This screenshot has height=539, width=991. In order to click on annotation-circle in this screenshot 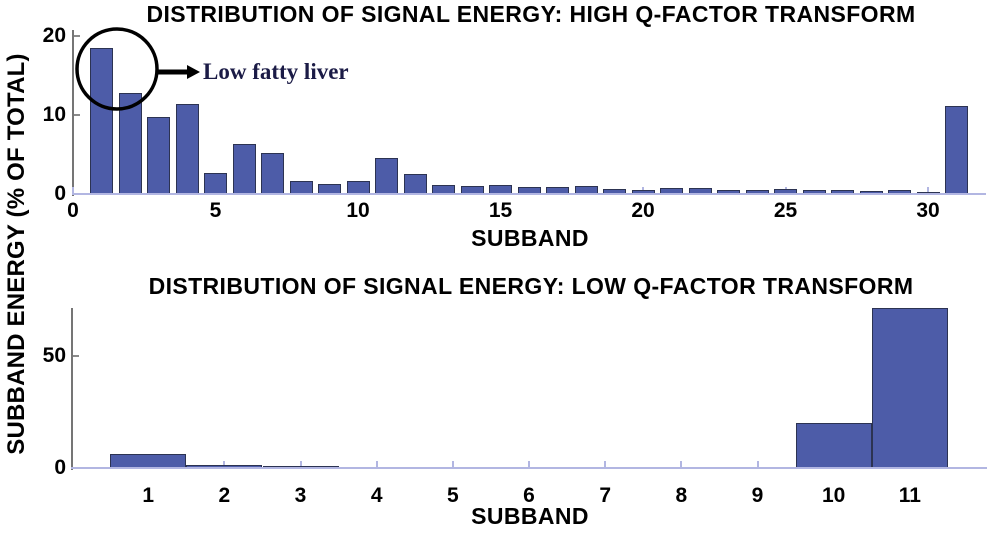, I will do `click(117, 69)`.